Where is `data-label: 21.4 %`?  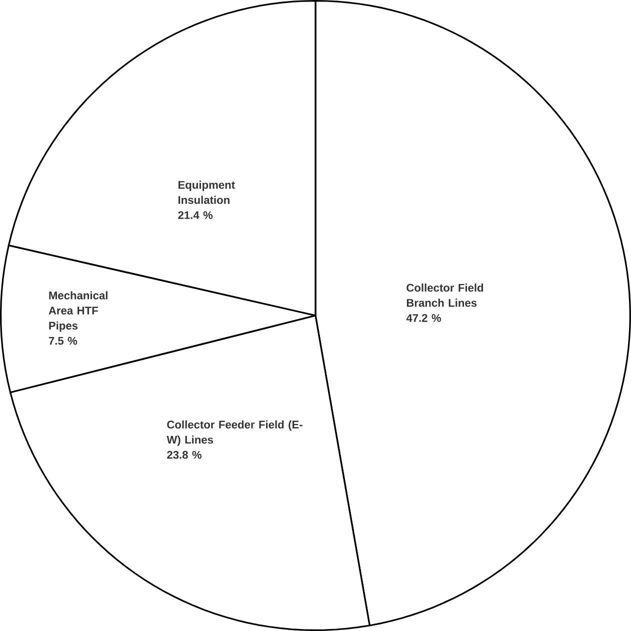 data-label: 21.4 % is located at coordinates (195, 215).